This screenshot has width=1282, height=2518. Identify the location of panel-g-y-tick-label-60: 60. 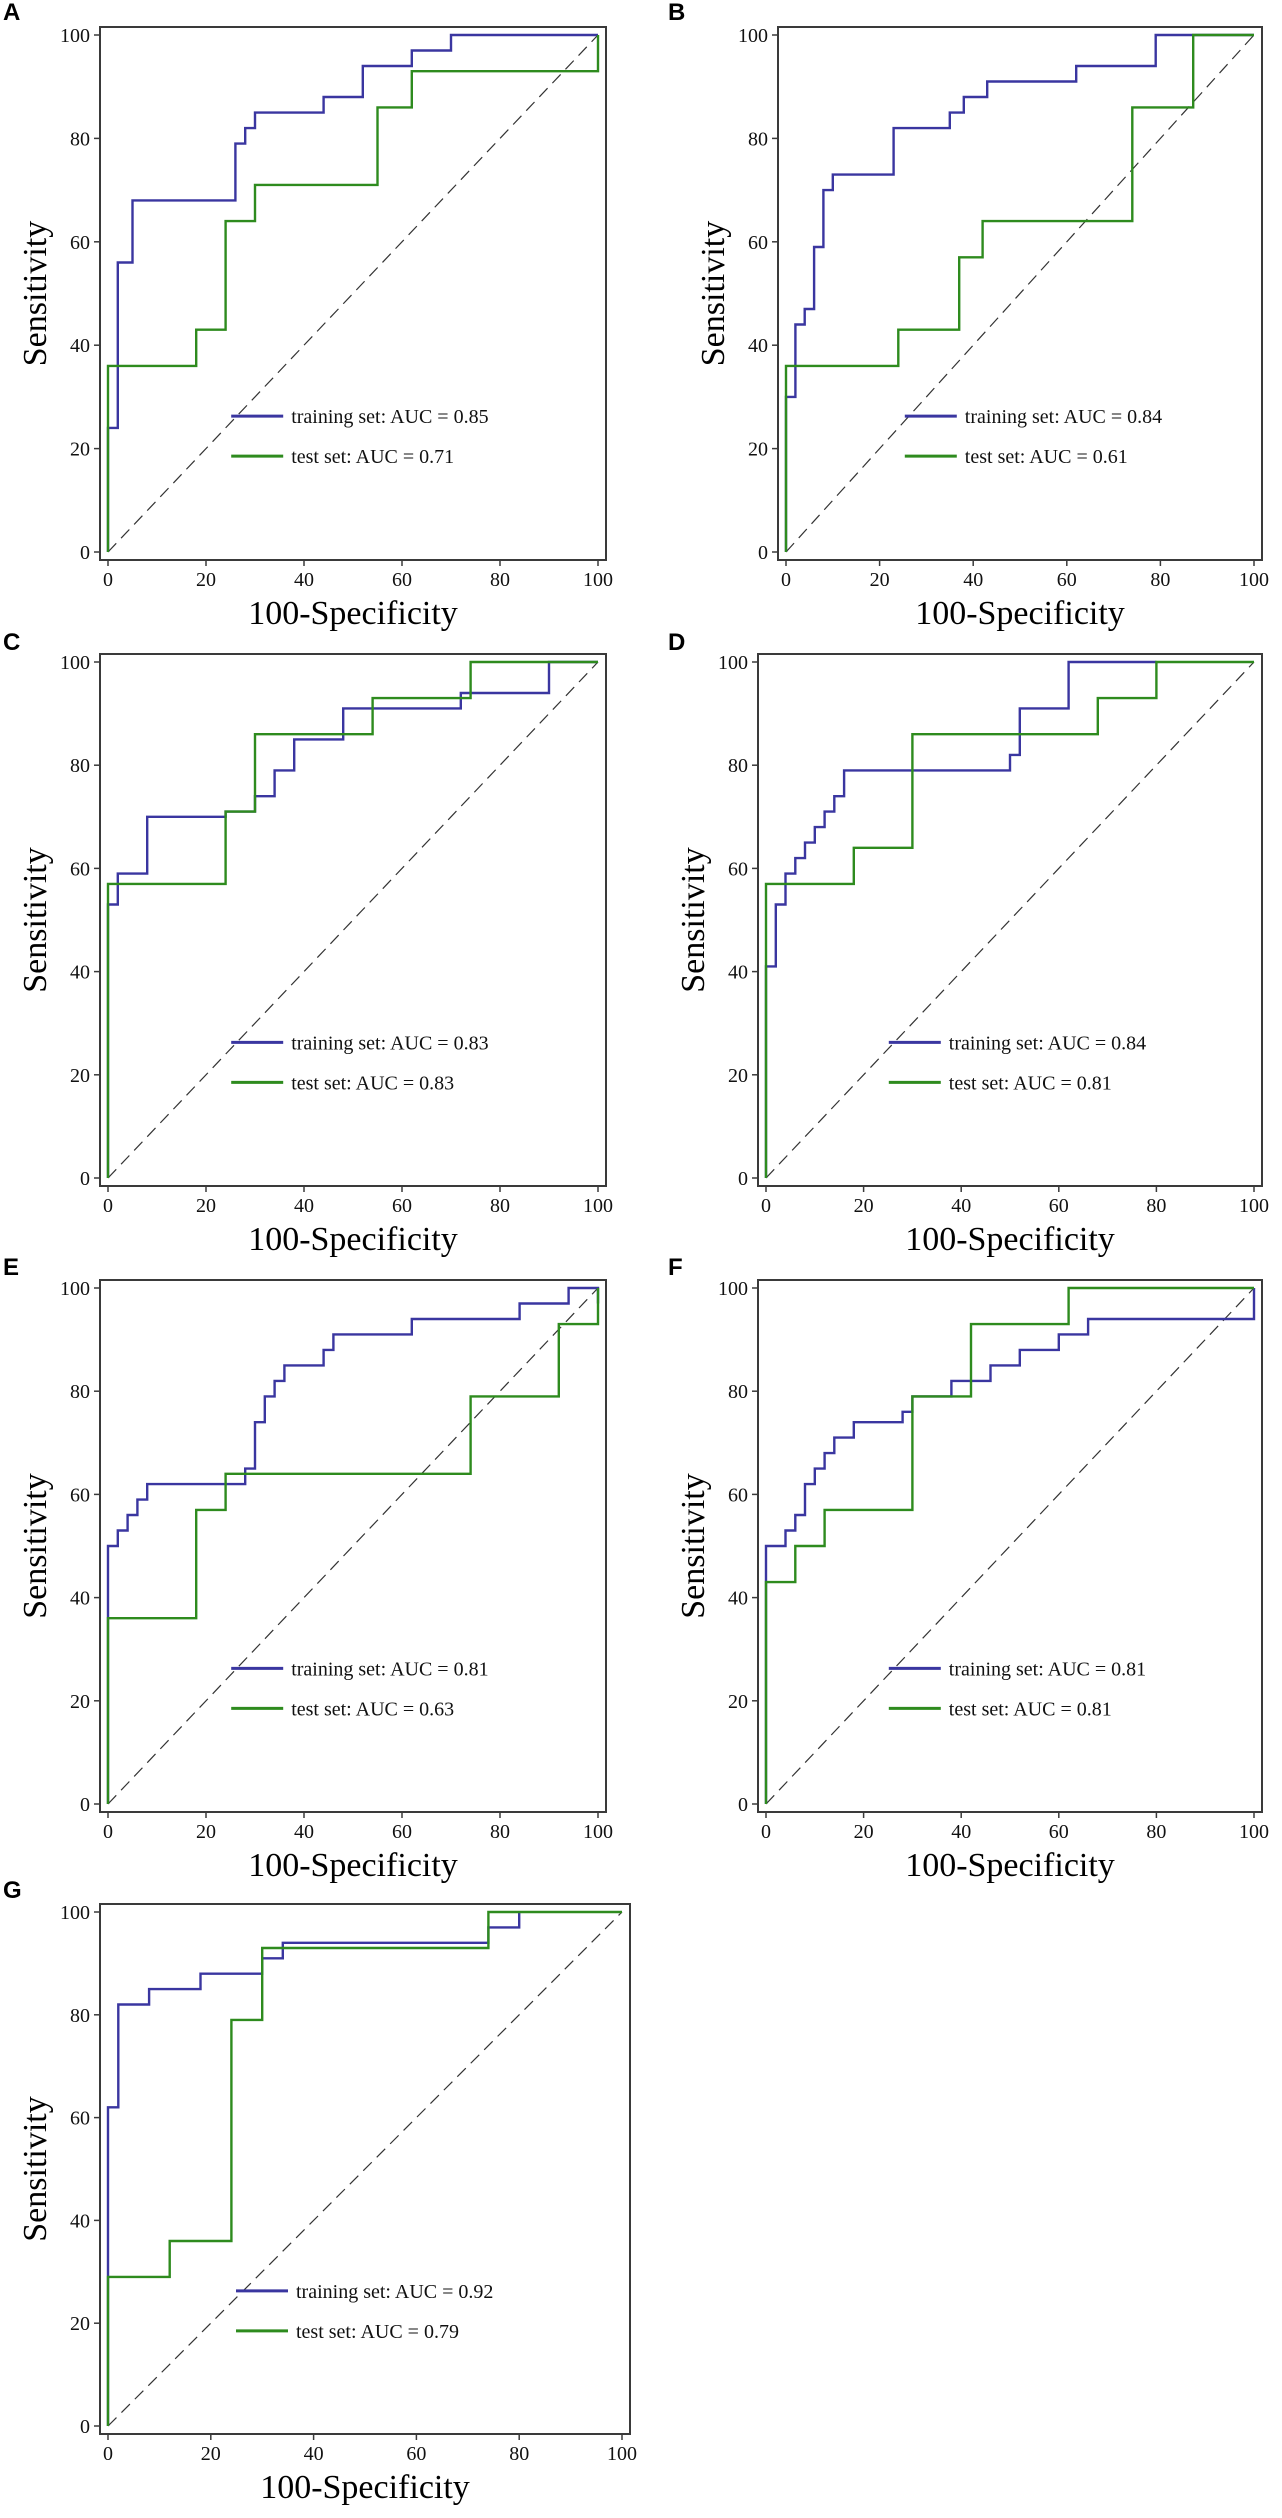
(80, 2119).